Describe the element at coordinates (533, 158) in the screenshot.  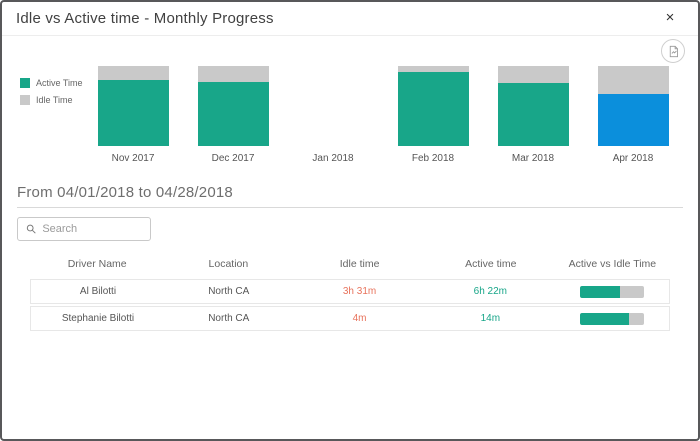
I see `month-label: Mar 2018` at that location.